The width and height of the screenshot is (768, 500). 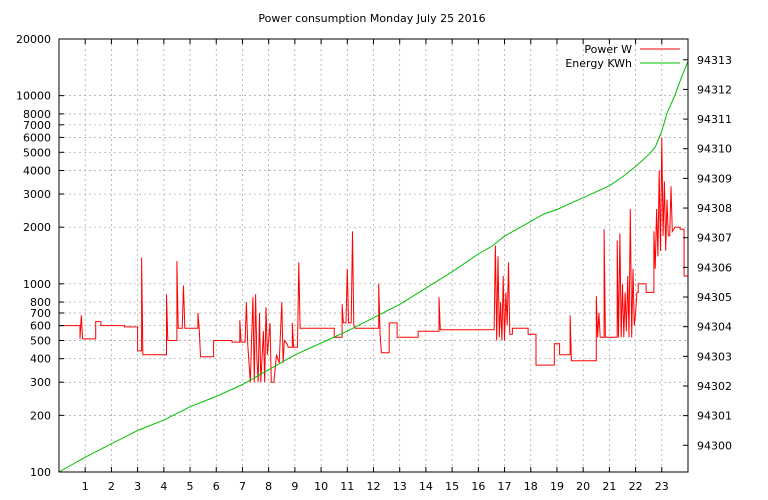 What do you see at coordinates (714, 208) in the screenshot?
I see `y2-tick-label: 94308` at bounding box center [714, 208].